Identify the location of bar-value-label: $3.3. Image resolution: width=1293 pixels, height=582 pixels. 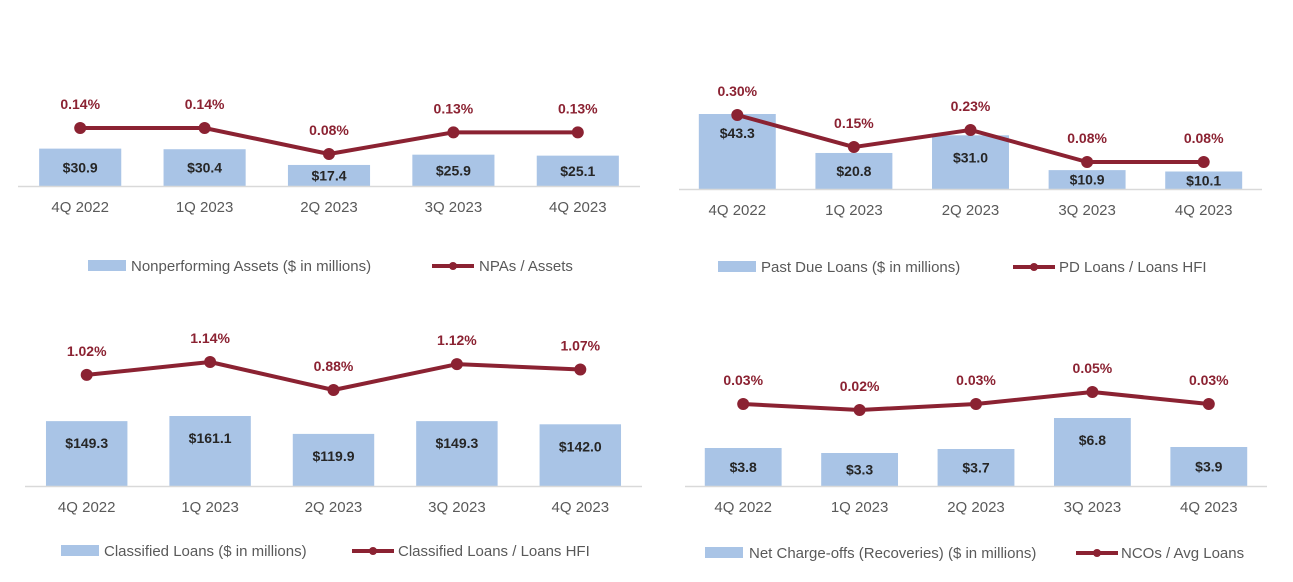
(859, 470).